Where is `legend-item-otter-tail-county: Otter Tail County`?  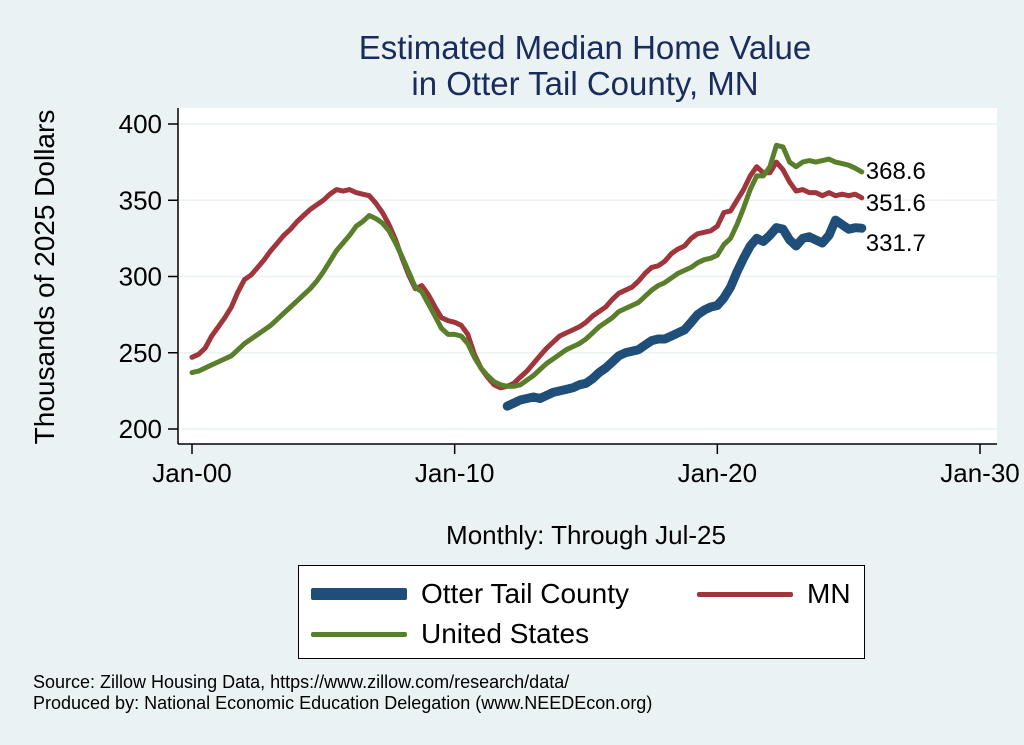
legend-item-otter-tail-county: Otter Tail County is located at coordinates (470, 594).